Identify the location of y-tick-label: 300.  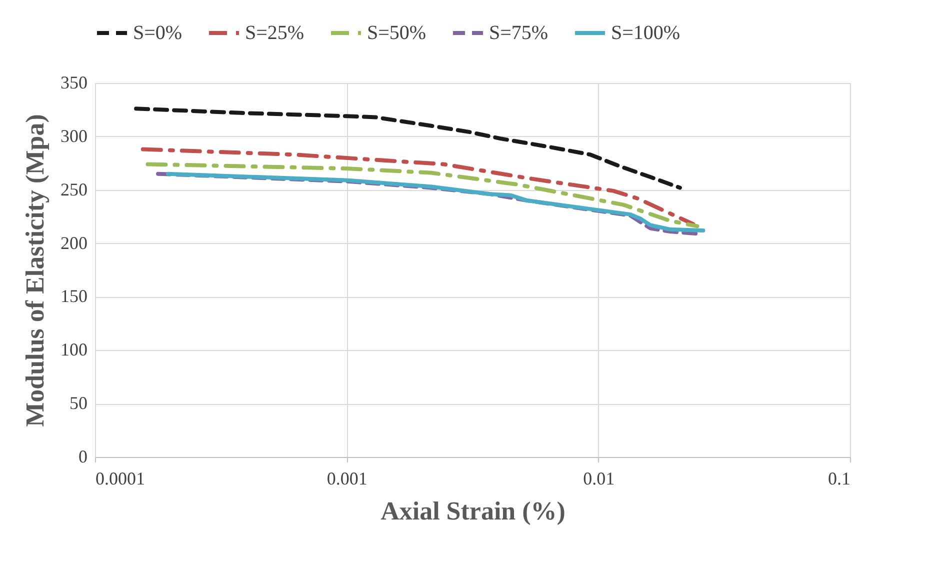
(74, 136).